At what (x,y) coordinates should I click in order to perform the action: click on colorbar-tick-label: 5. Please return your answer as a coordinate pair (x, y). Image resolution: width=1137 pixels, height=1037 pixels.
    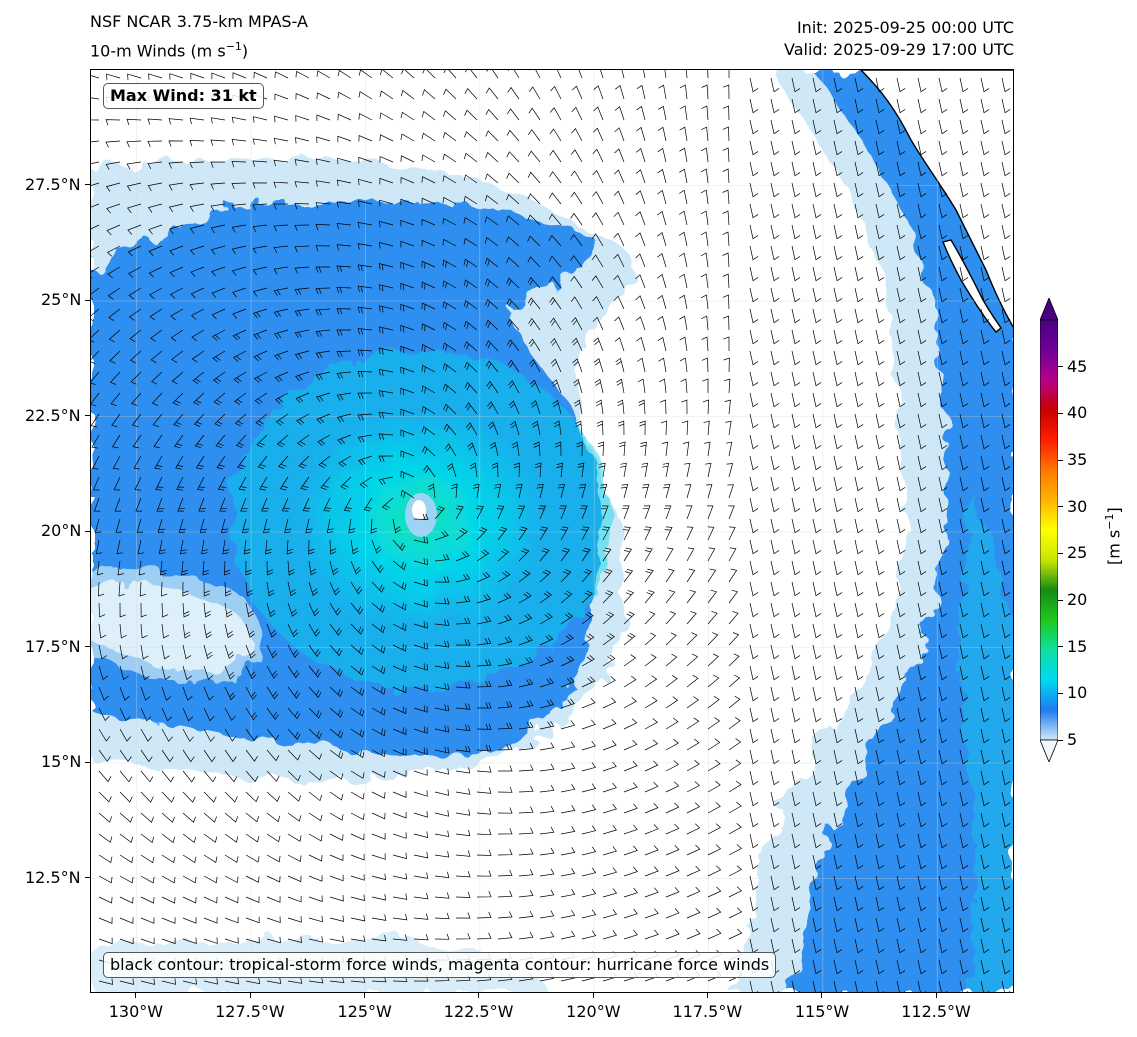
    Looking at the image, I should click on (1072, 739).